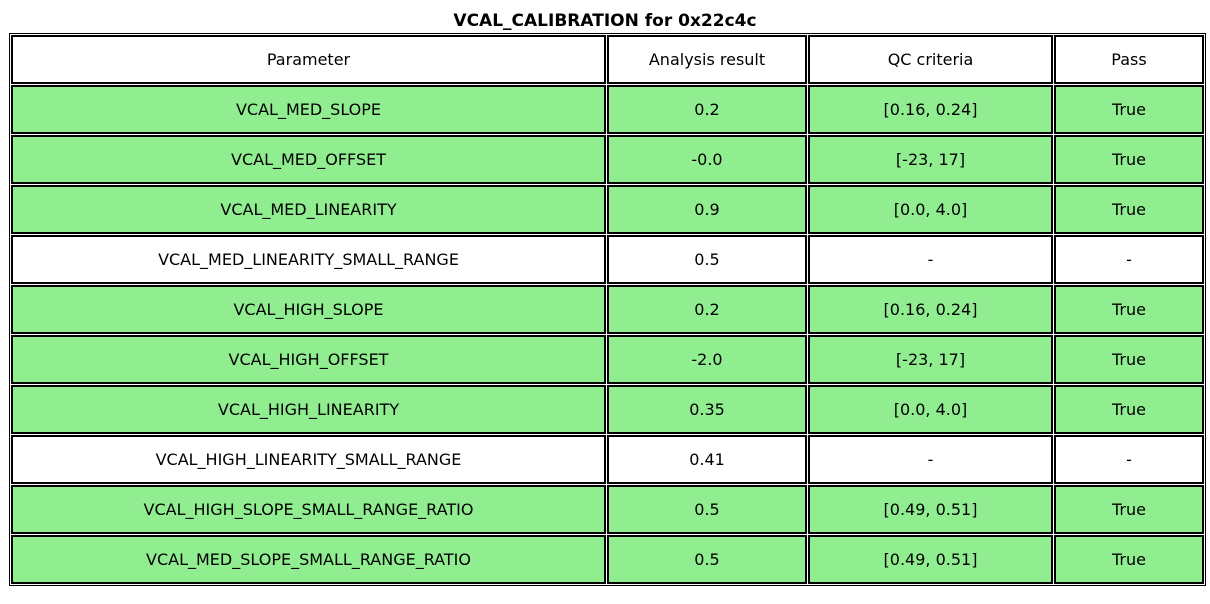 This screenshot has width=1210, height=604. I want to click on cell-analysis-result: 0.9, so click(707, 209).